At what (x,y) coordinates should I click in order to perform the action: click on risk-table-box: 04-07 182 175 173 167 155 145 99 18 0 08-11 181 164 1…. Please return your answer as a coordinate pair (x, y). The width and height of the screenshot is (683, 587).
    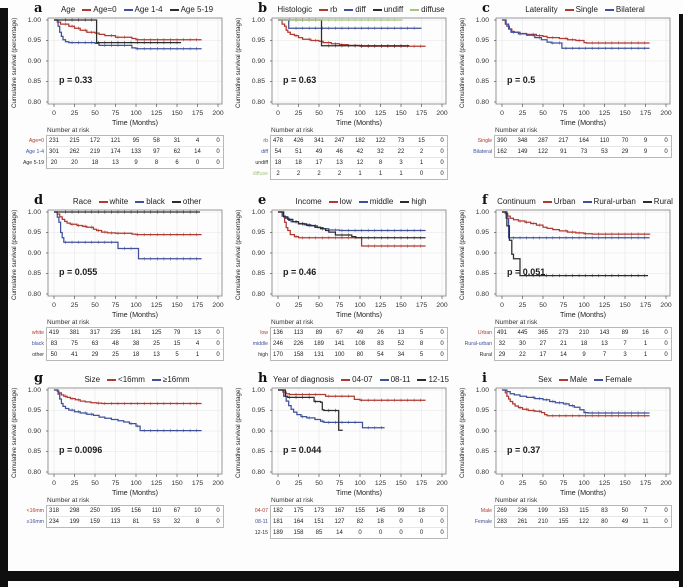
    Looking at the image, I should click on (351, 522).